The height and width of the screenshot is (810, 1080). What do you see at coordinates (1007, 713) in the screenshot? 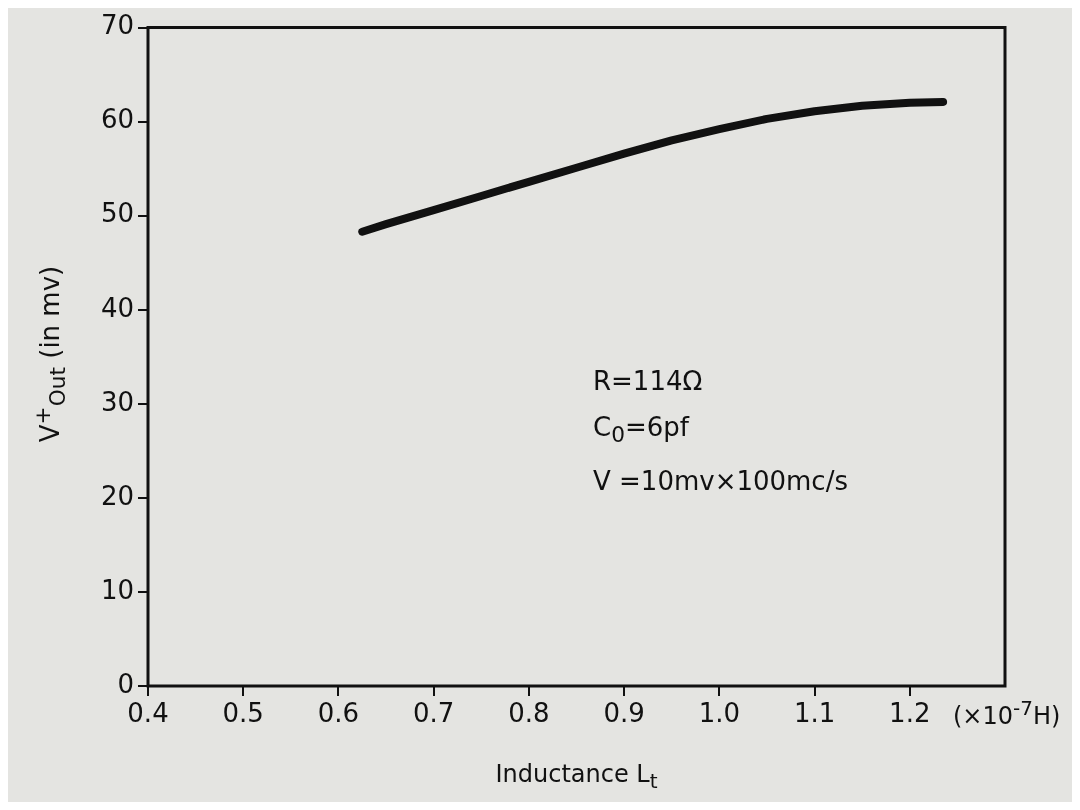
I see `text: (×10$^{-7}$H)` at bounding box center [1007, 713].